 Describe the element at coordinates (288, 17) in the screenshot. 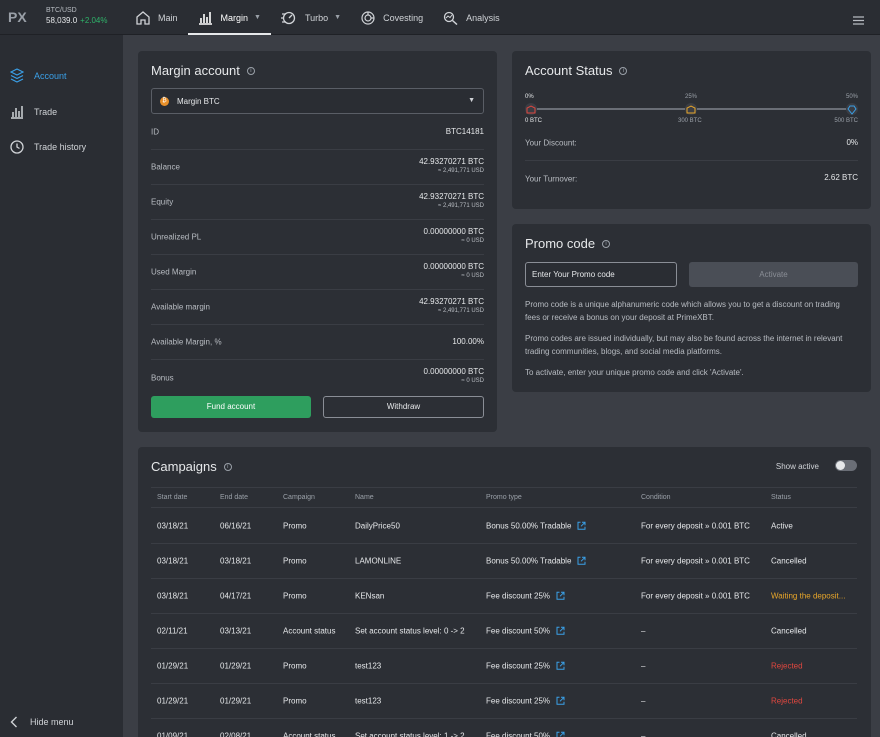

I see `turbo-icon` at that location.